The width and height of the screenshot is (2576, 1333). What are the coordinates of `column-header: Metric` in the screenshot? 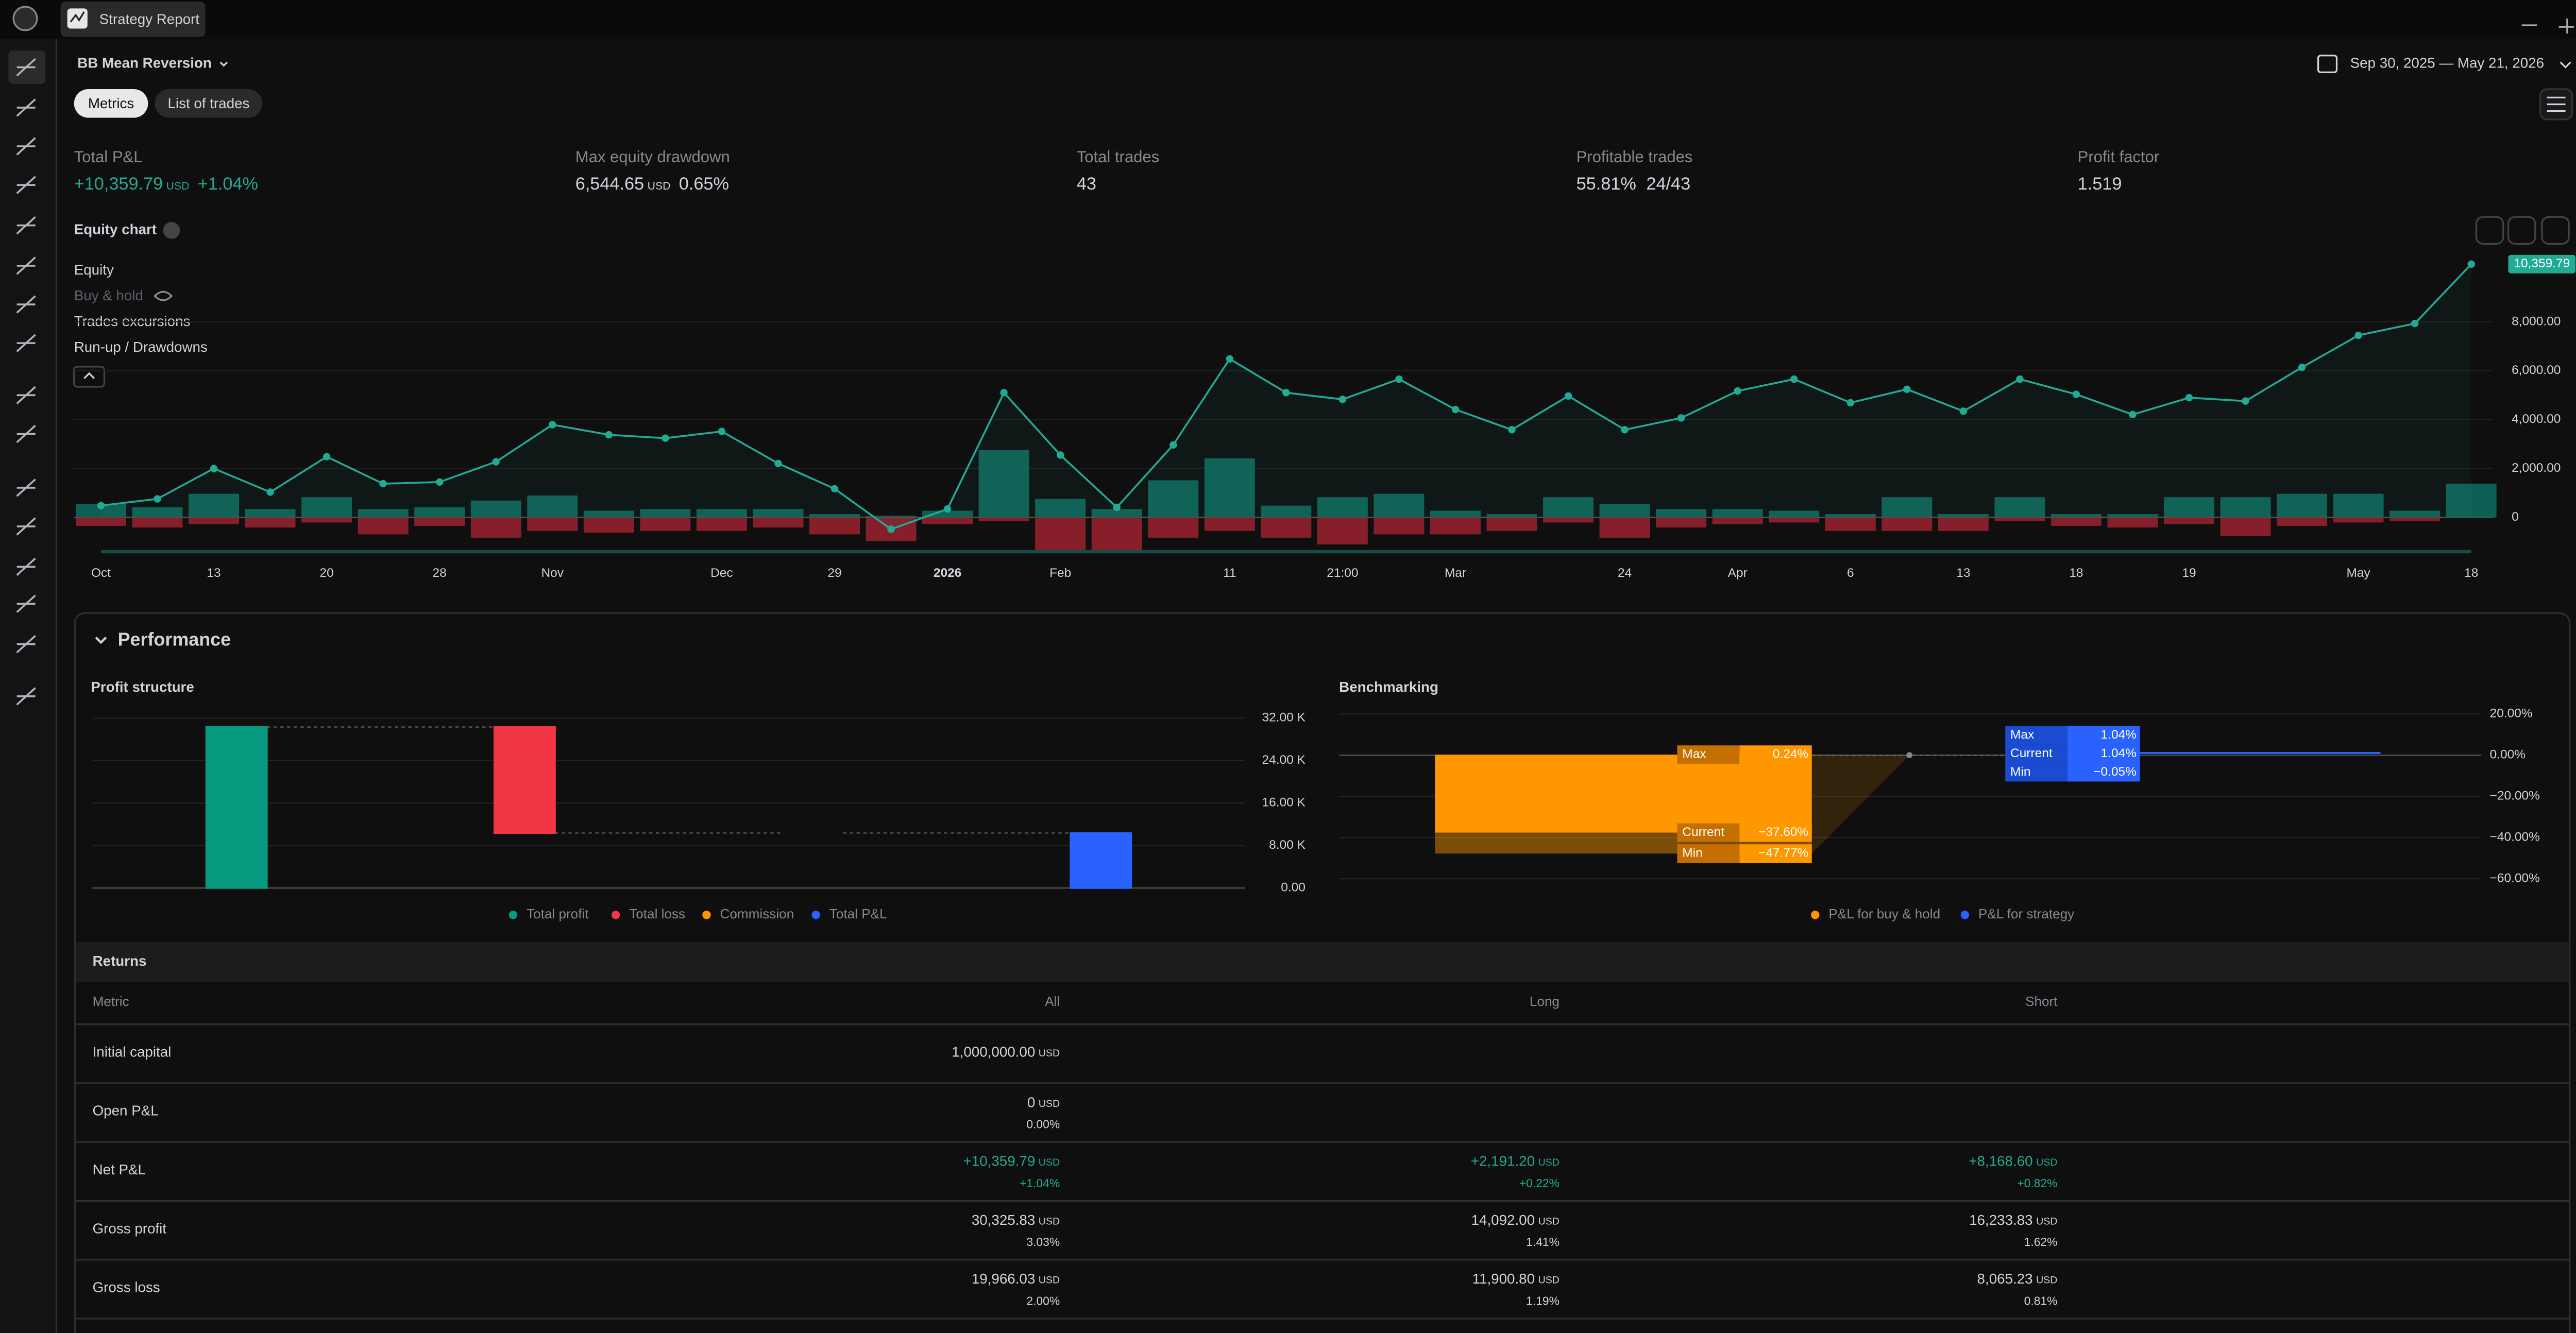 It's located at (111, 1001).